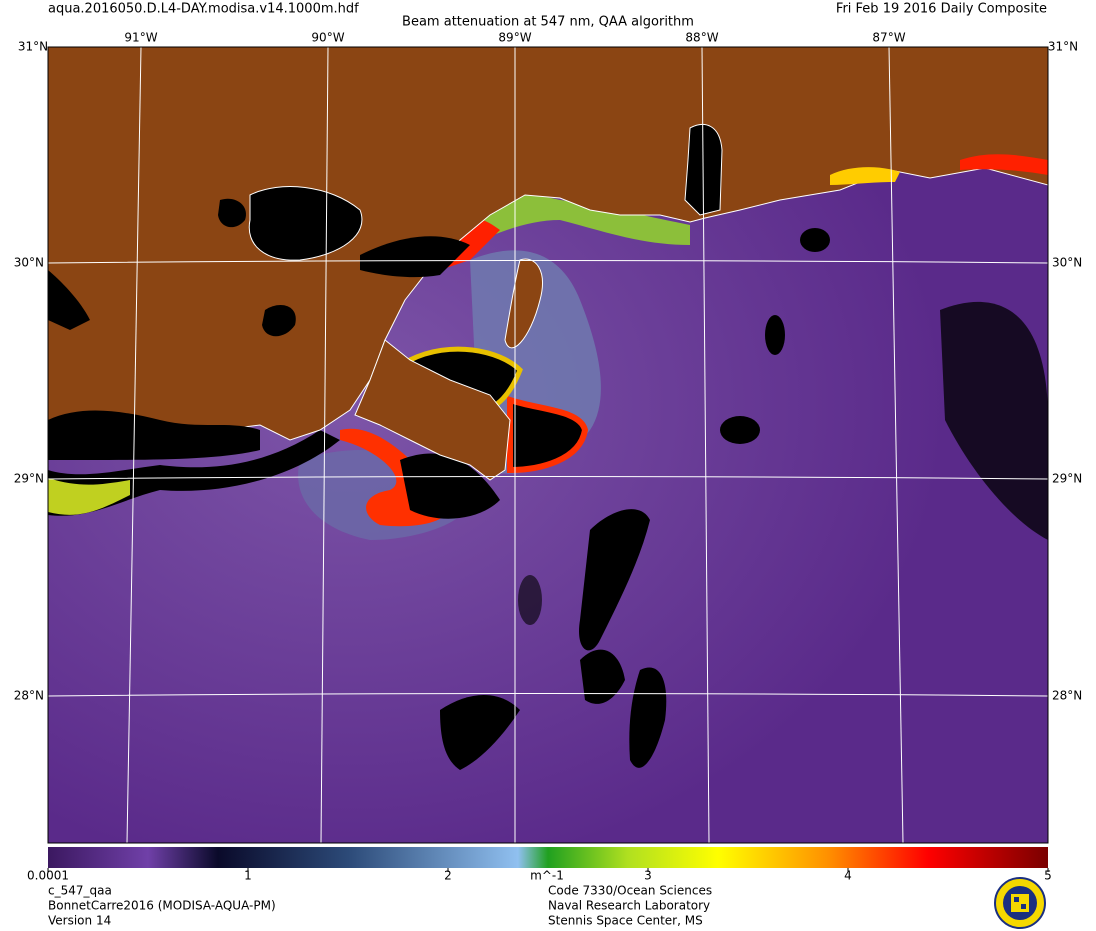 This screenshot has width=1096, height=931. Describe the element at coordinates (548, 857) in the screenshot. I see `colorbar` at that location.